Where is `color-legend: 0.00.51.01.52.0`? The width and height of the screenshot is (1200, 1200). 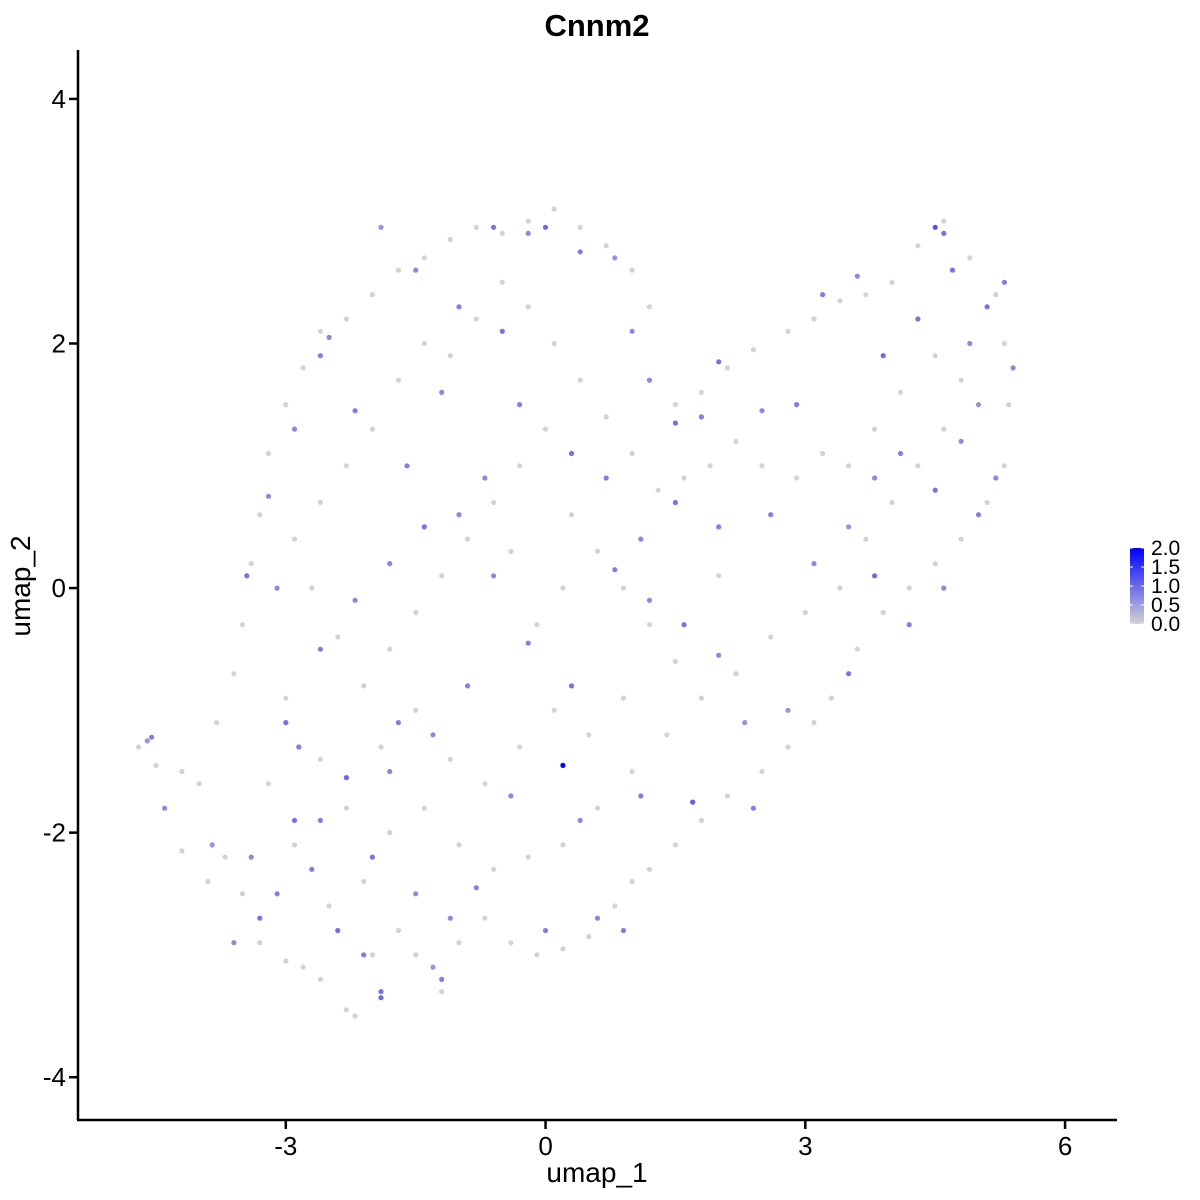
color-legend: 0.00.51.01.52.0 is located at coordinates (1155, 586).